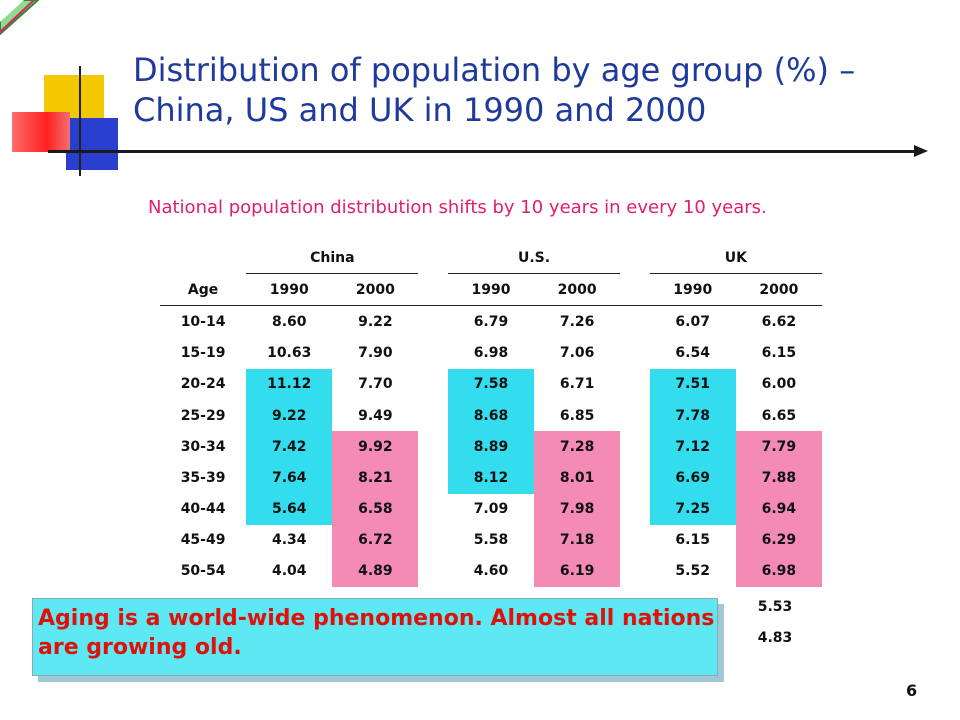 This screenshot has width=960, height=720. What do you see at coordinates (577, 509) in the screenshot?
I see `value-cell-highlight: 7.98` at bounding box center [577, 509].